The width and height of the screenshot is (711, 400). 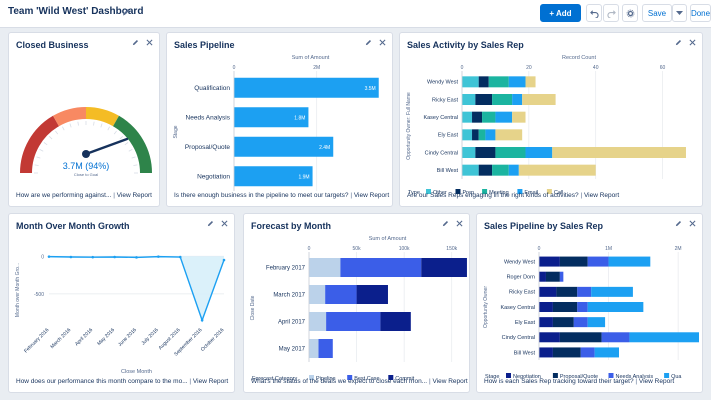 What do you see at coordinates (303, 177) in the screenshot?
I see `bar-value-label: 1.9M` at bounding box center [303, 177].